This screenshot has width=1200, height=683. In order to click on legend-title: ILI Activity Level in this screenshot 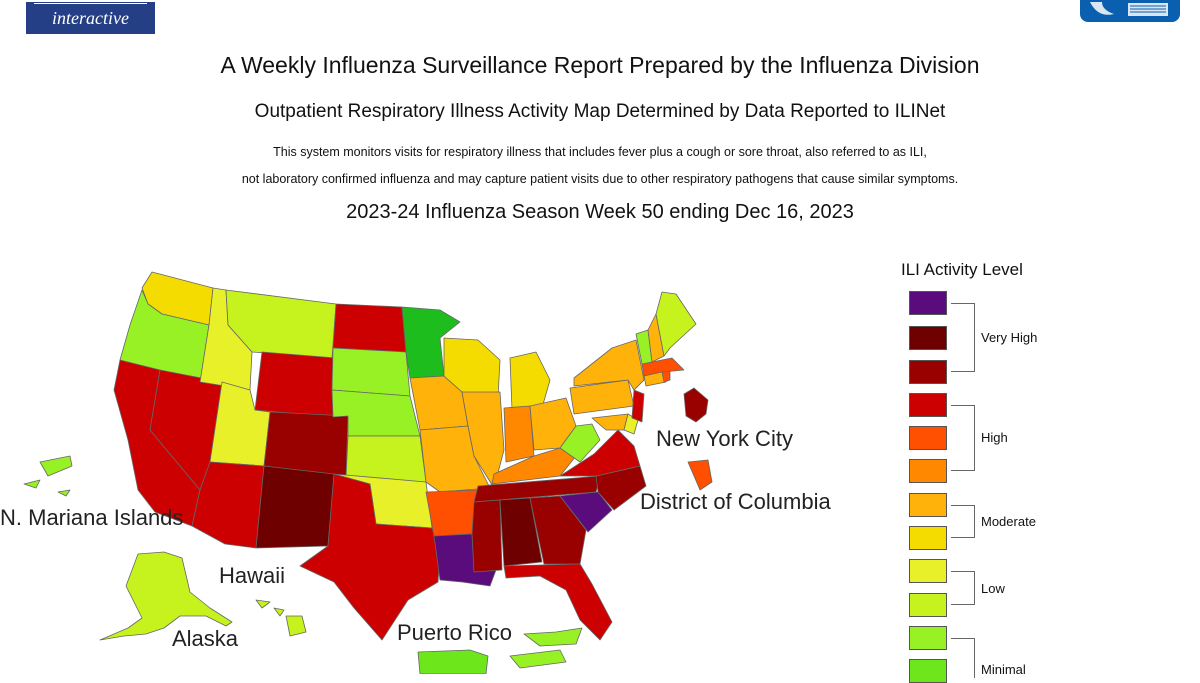, I will do `click(962, 269)`.